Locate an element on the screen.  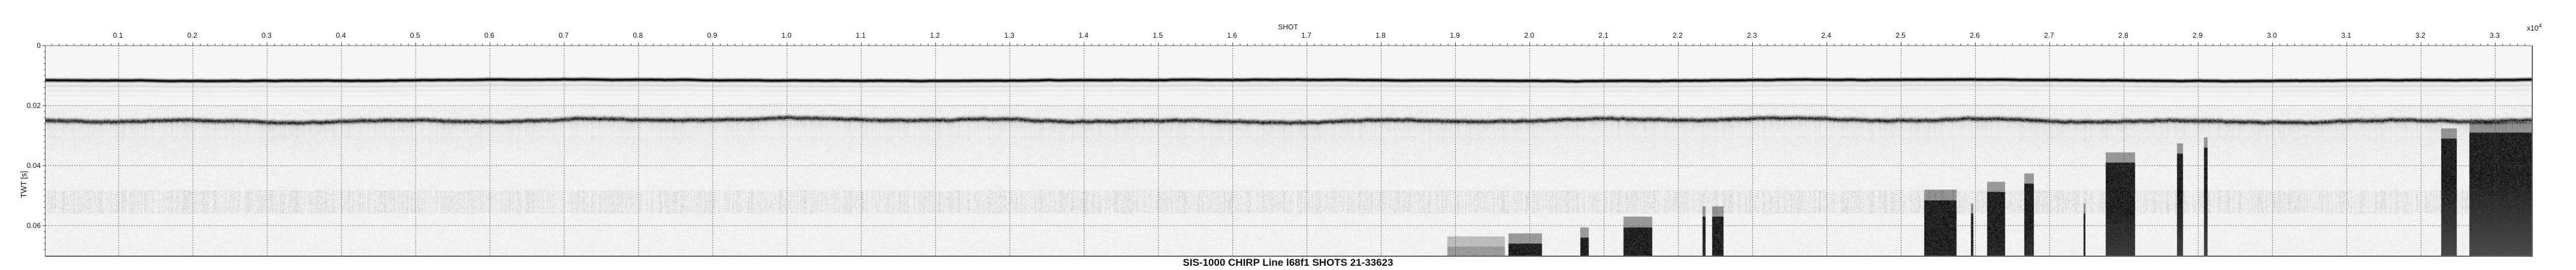
x-tick-label: 0.7 is located at coordinates (563, 35).